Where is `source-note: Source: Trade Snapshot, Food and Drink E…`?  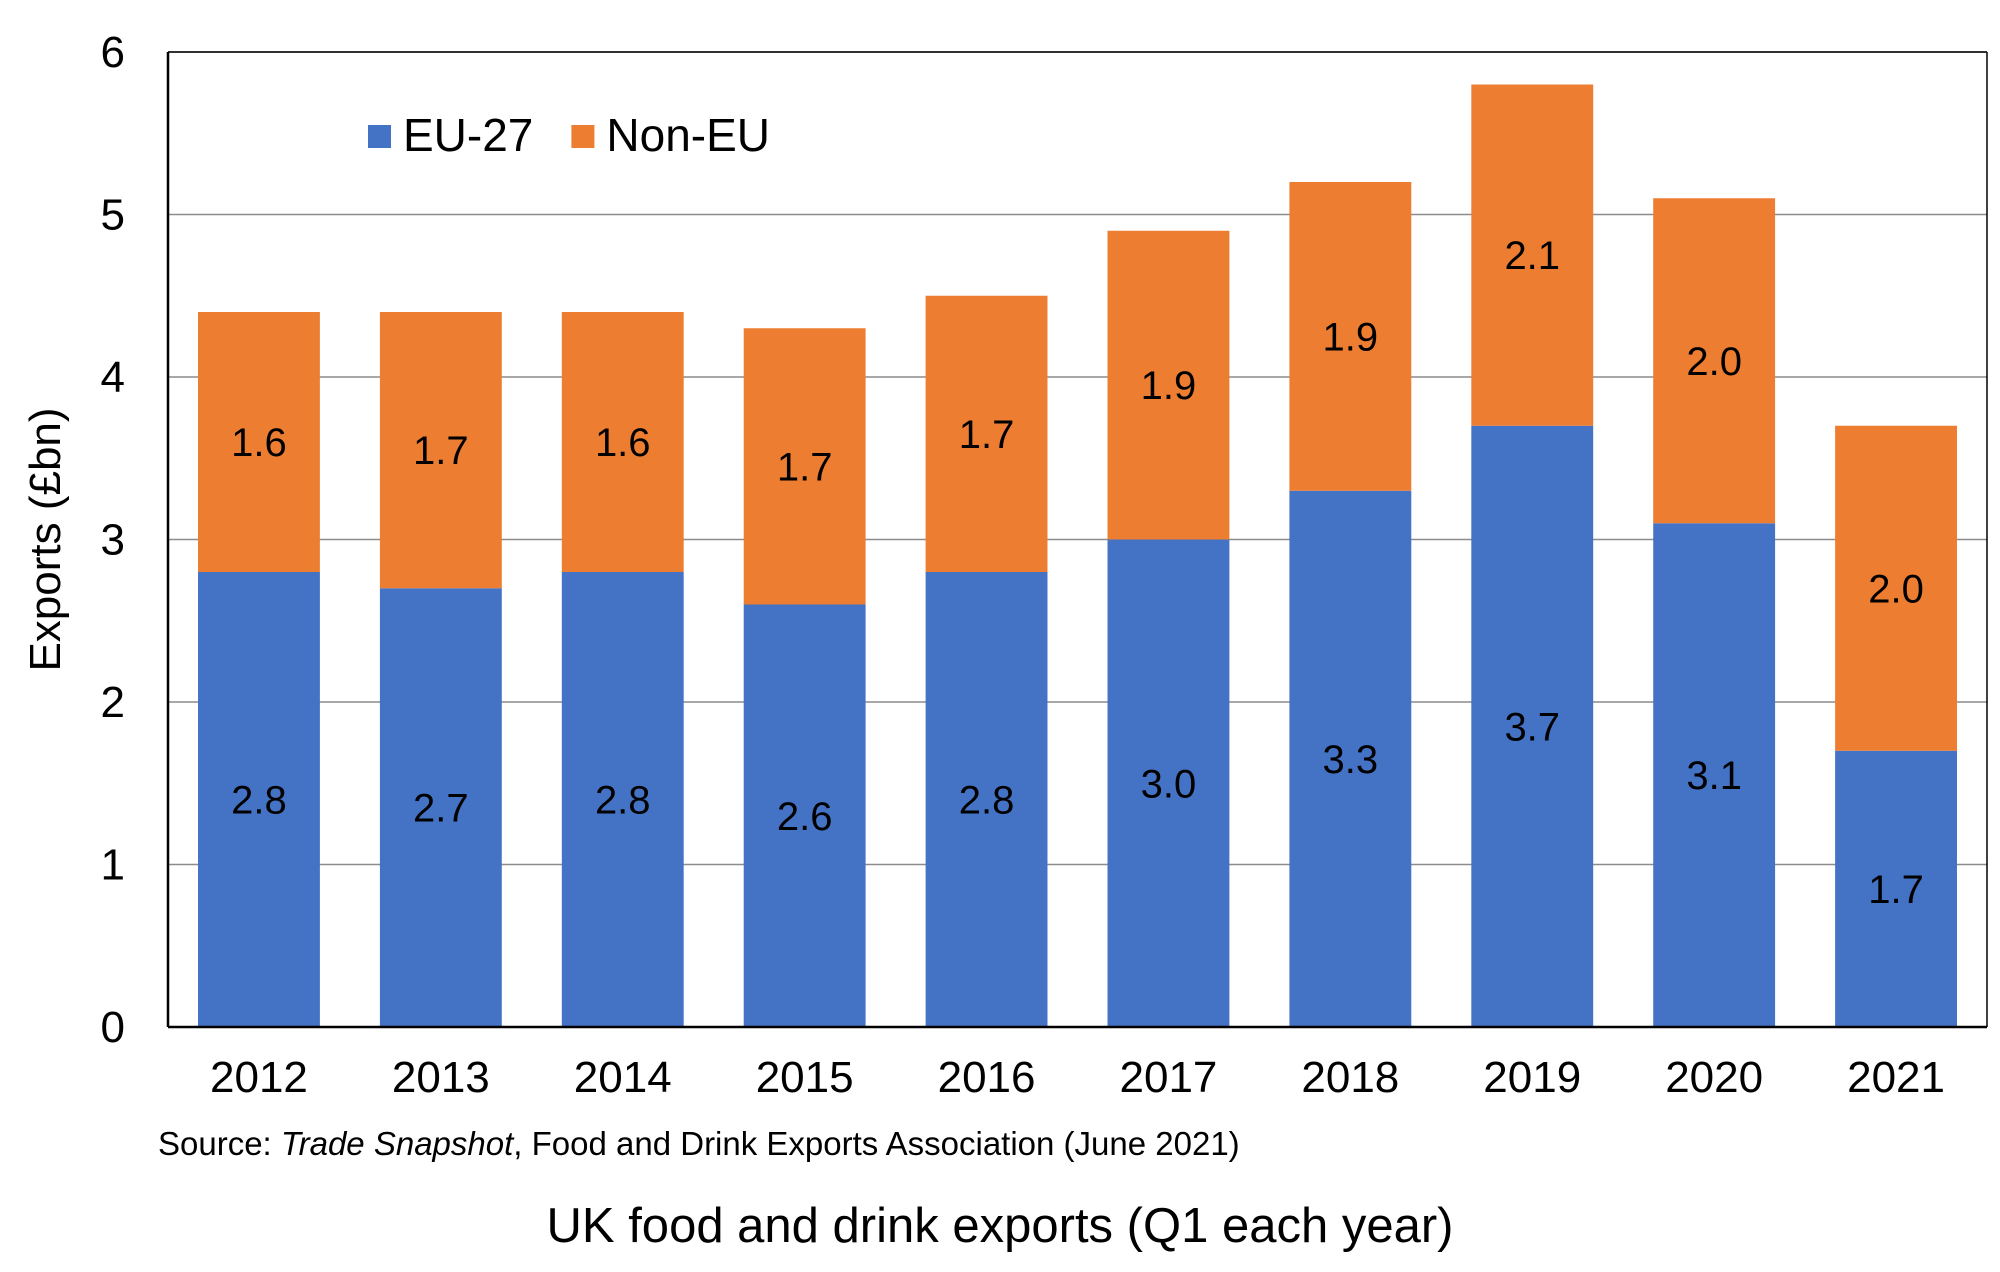 source-note: Source: Trade Snapshot, Food and Drink E… is located at coordinates (699, 1144).